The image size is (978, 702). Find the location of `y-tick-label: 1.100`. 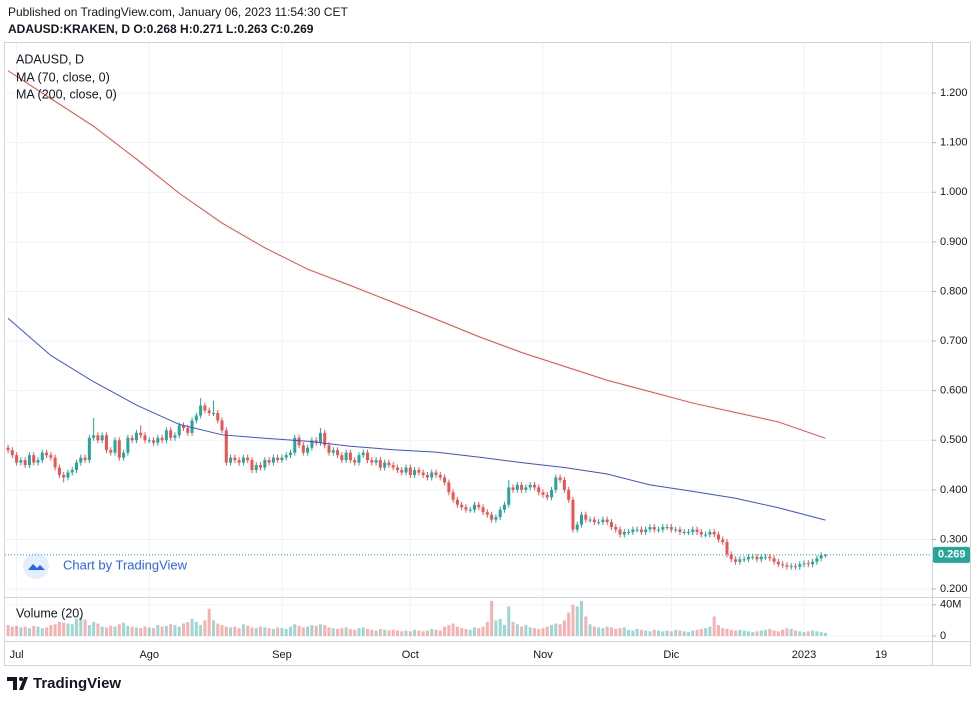

y-tick-label: 1.100 is located at coordinates (954, 143).